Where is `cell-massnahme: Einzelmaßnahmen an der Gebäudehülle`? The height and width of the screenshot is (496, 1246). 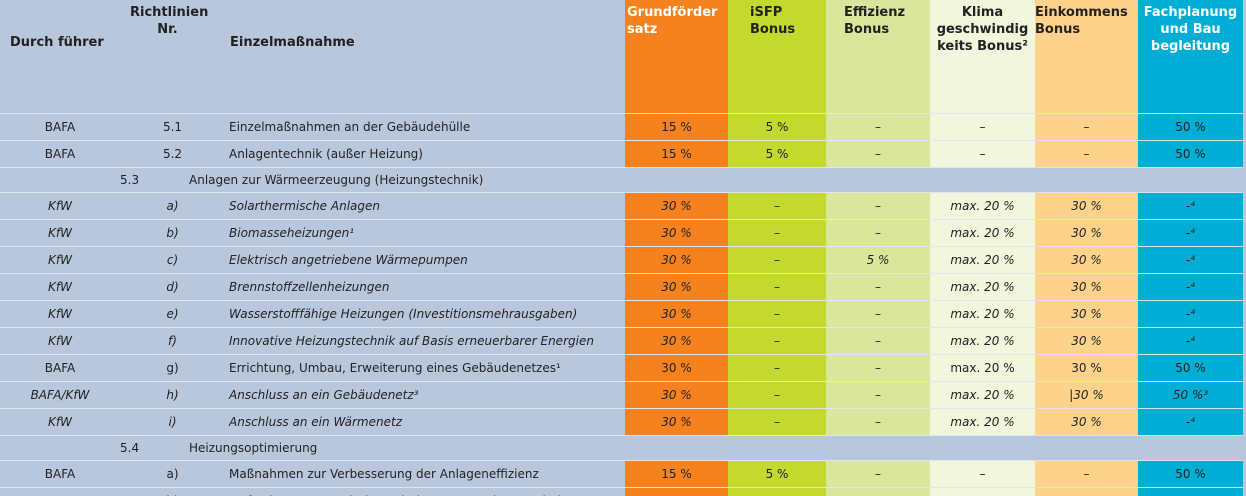 cell-massnahme: Einzelmaßnahmen an der Gebäudehülle is located at coordinates (425, 127).